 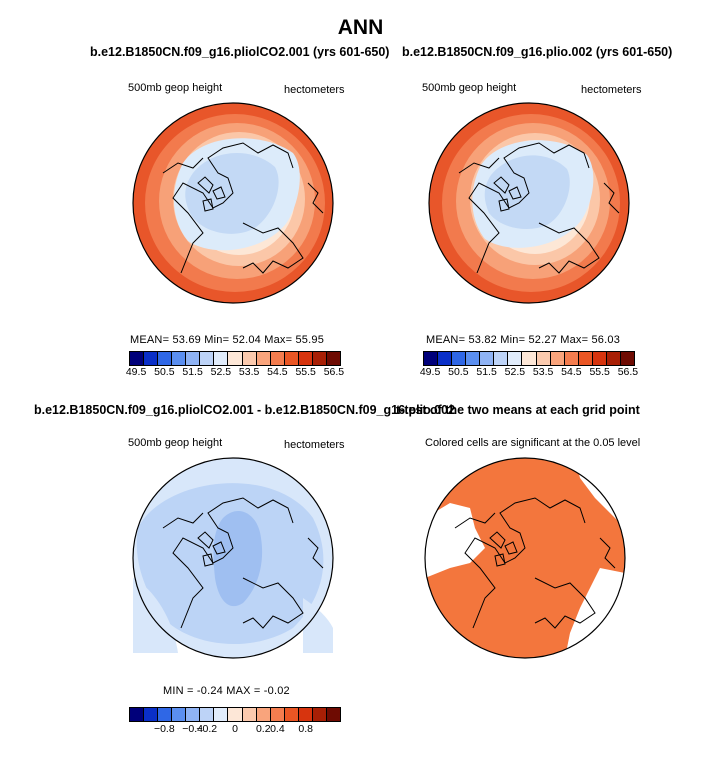 What do you see at coordinates (175, 443) in the screenshot?
I see `panel3-left-label: 500mb geop height` at bounding box center [175, 443].